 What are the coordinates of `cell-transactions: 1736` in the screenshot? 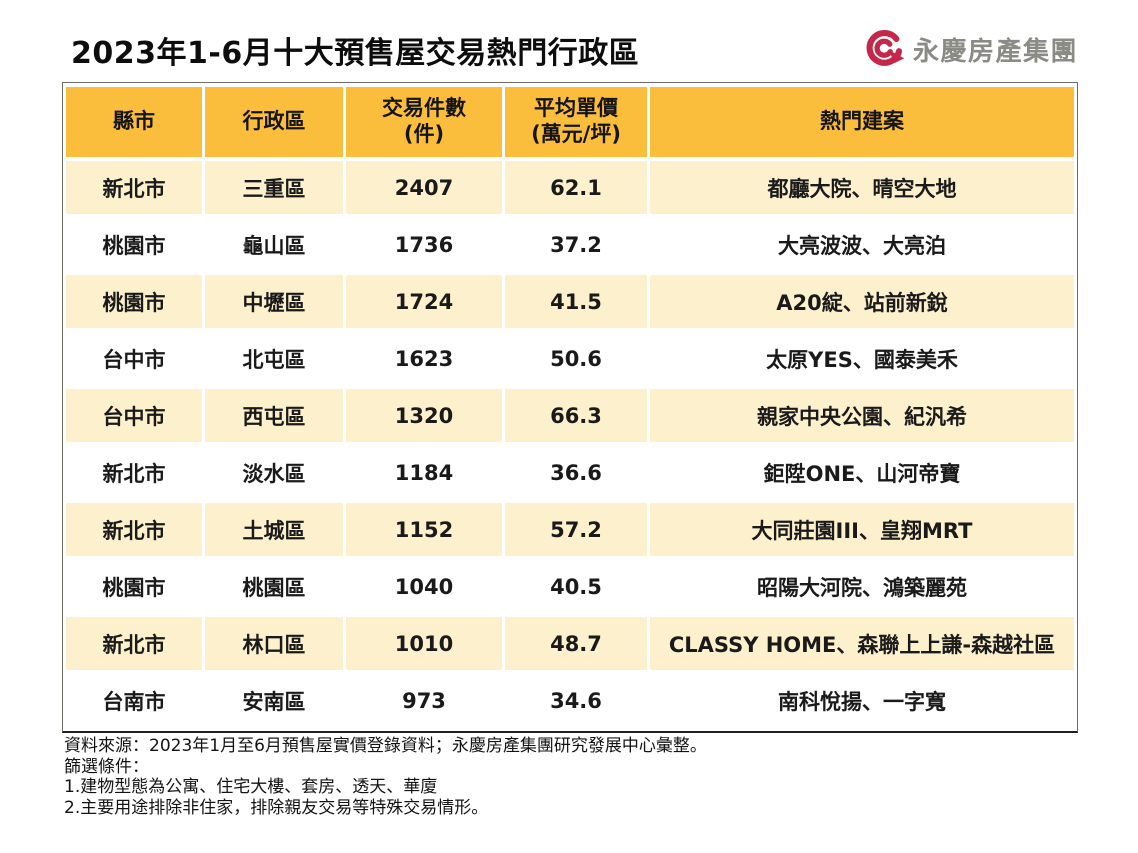 It's located at (424, 244).